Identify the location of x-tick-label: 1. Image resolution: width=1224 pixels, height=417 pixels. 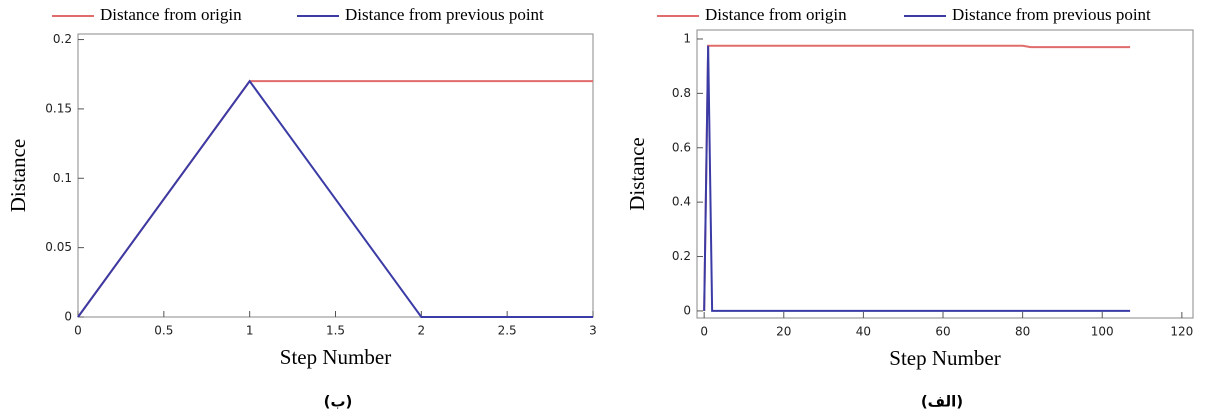
(250, 331).